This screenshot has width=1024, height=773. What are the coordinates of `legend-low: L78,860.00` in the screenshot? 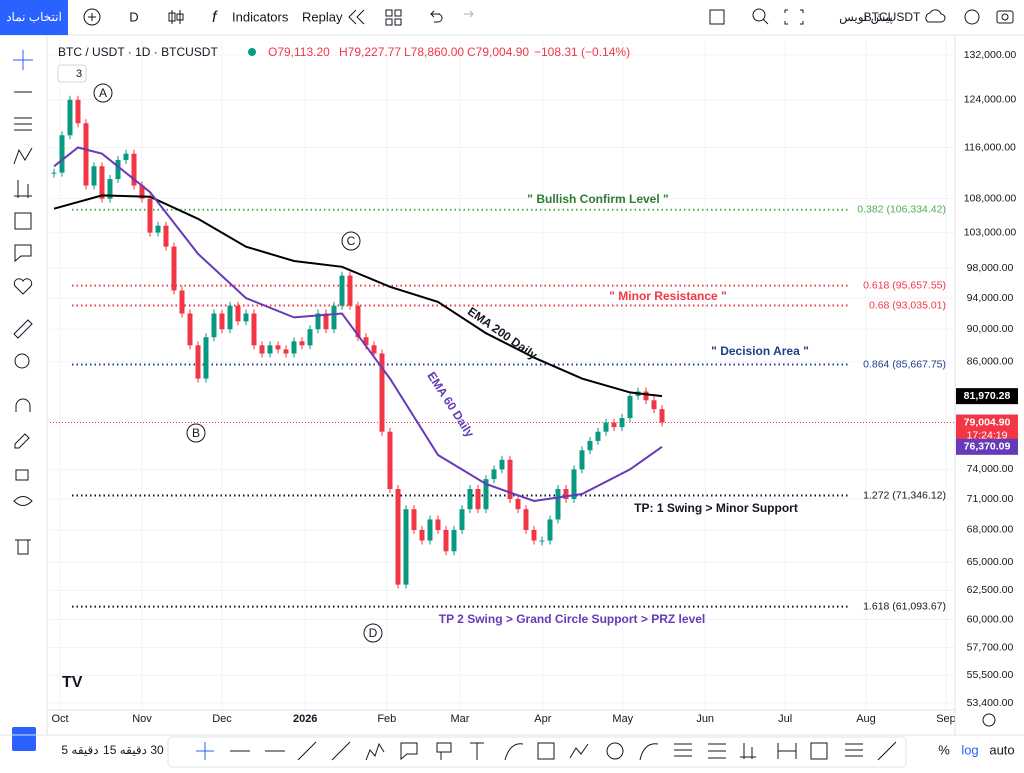 It's located at (434, 52).